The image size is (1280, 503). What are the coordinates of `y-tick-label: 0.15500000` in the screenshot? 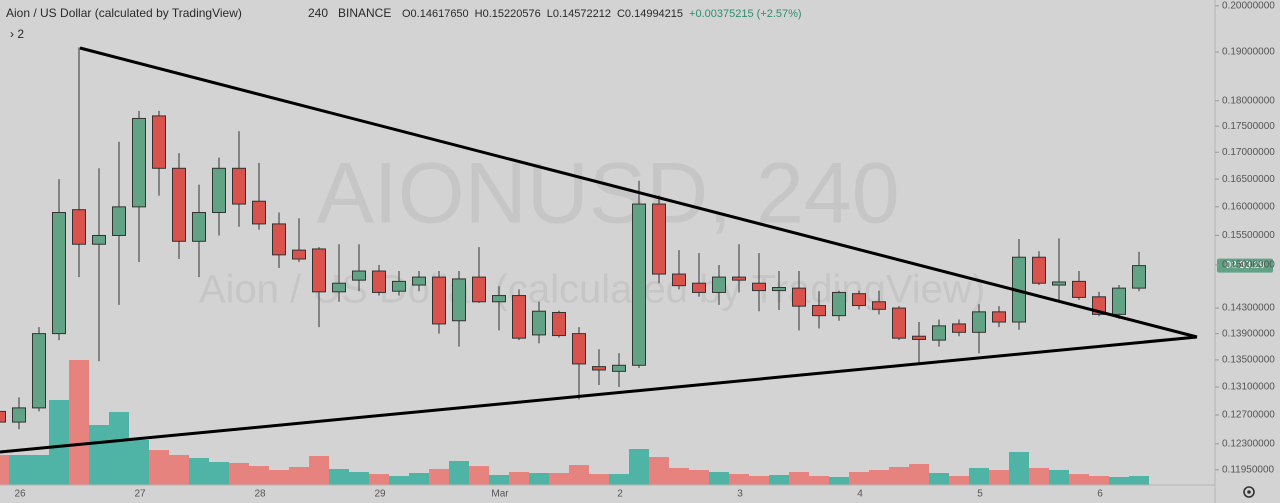 It's located at (1248, 235).